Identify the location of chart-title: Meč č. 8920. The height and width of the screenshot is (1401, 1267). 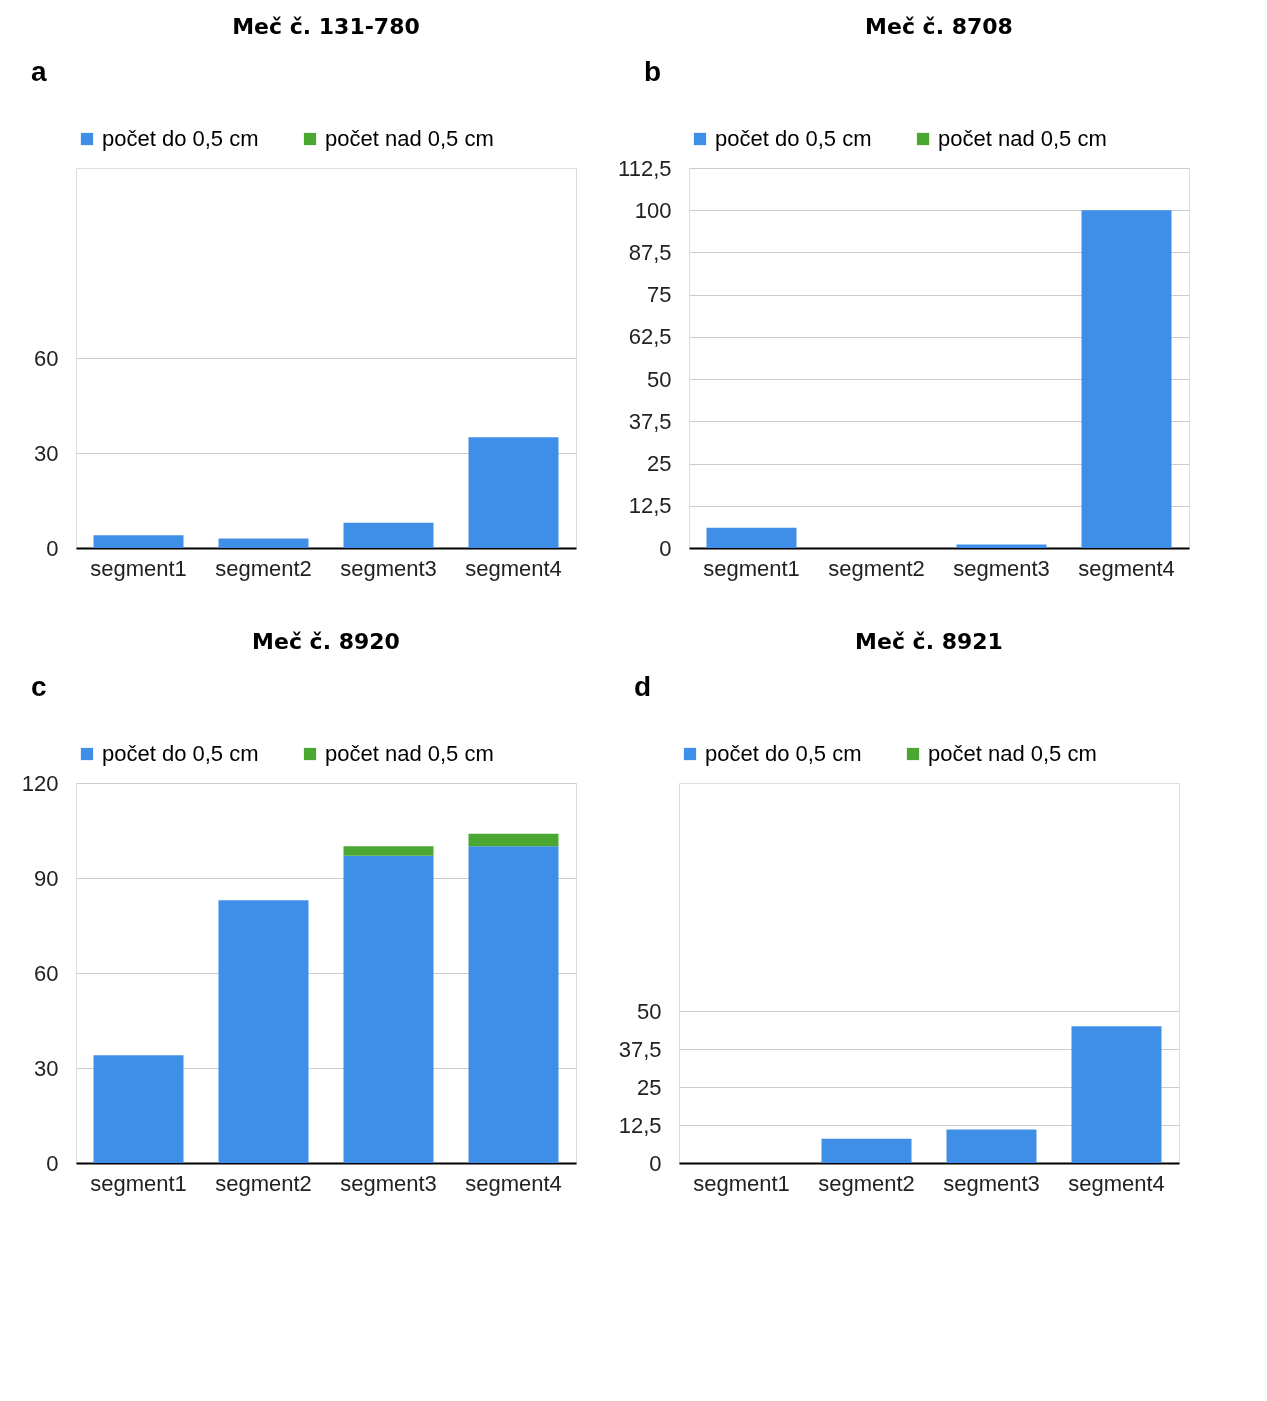
(326, 641).